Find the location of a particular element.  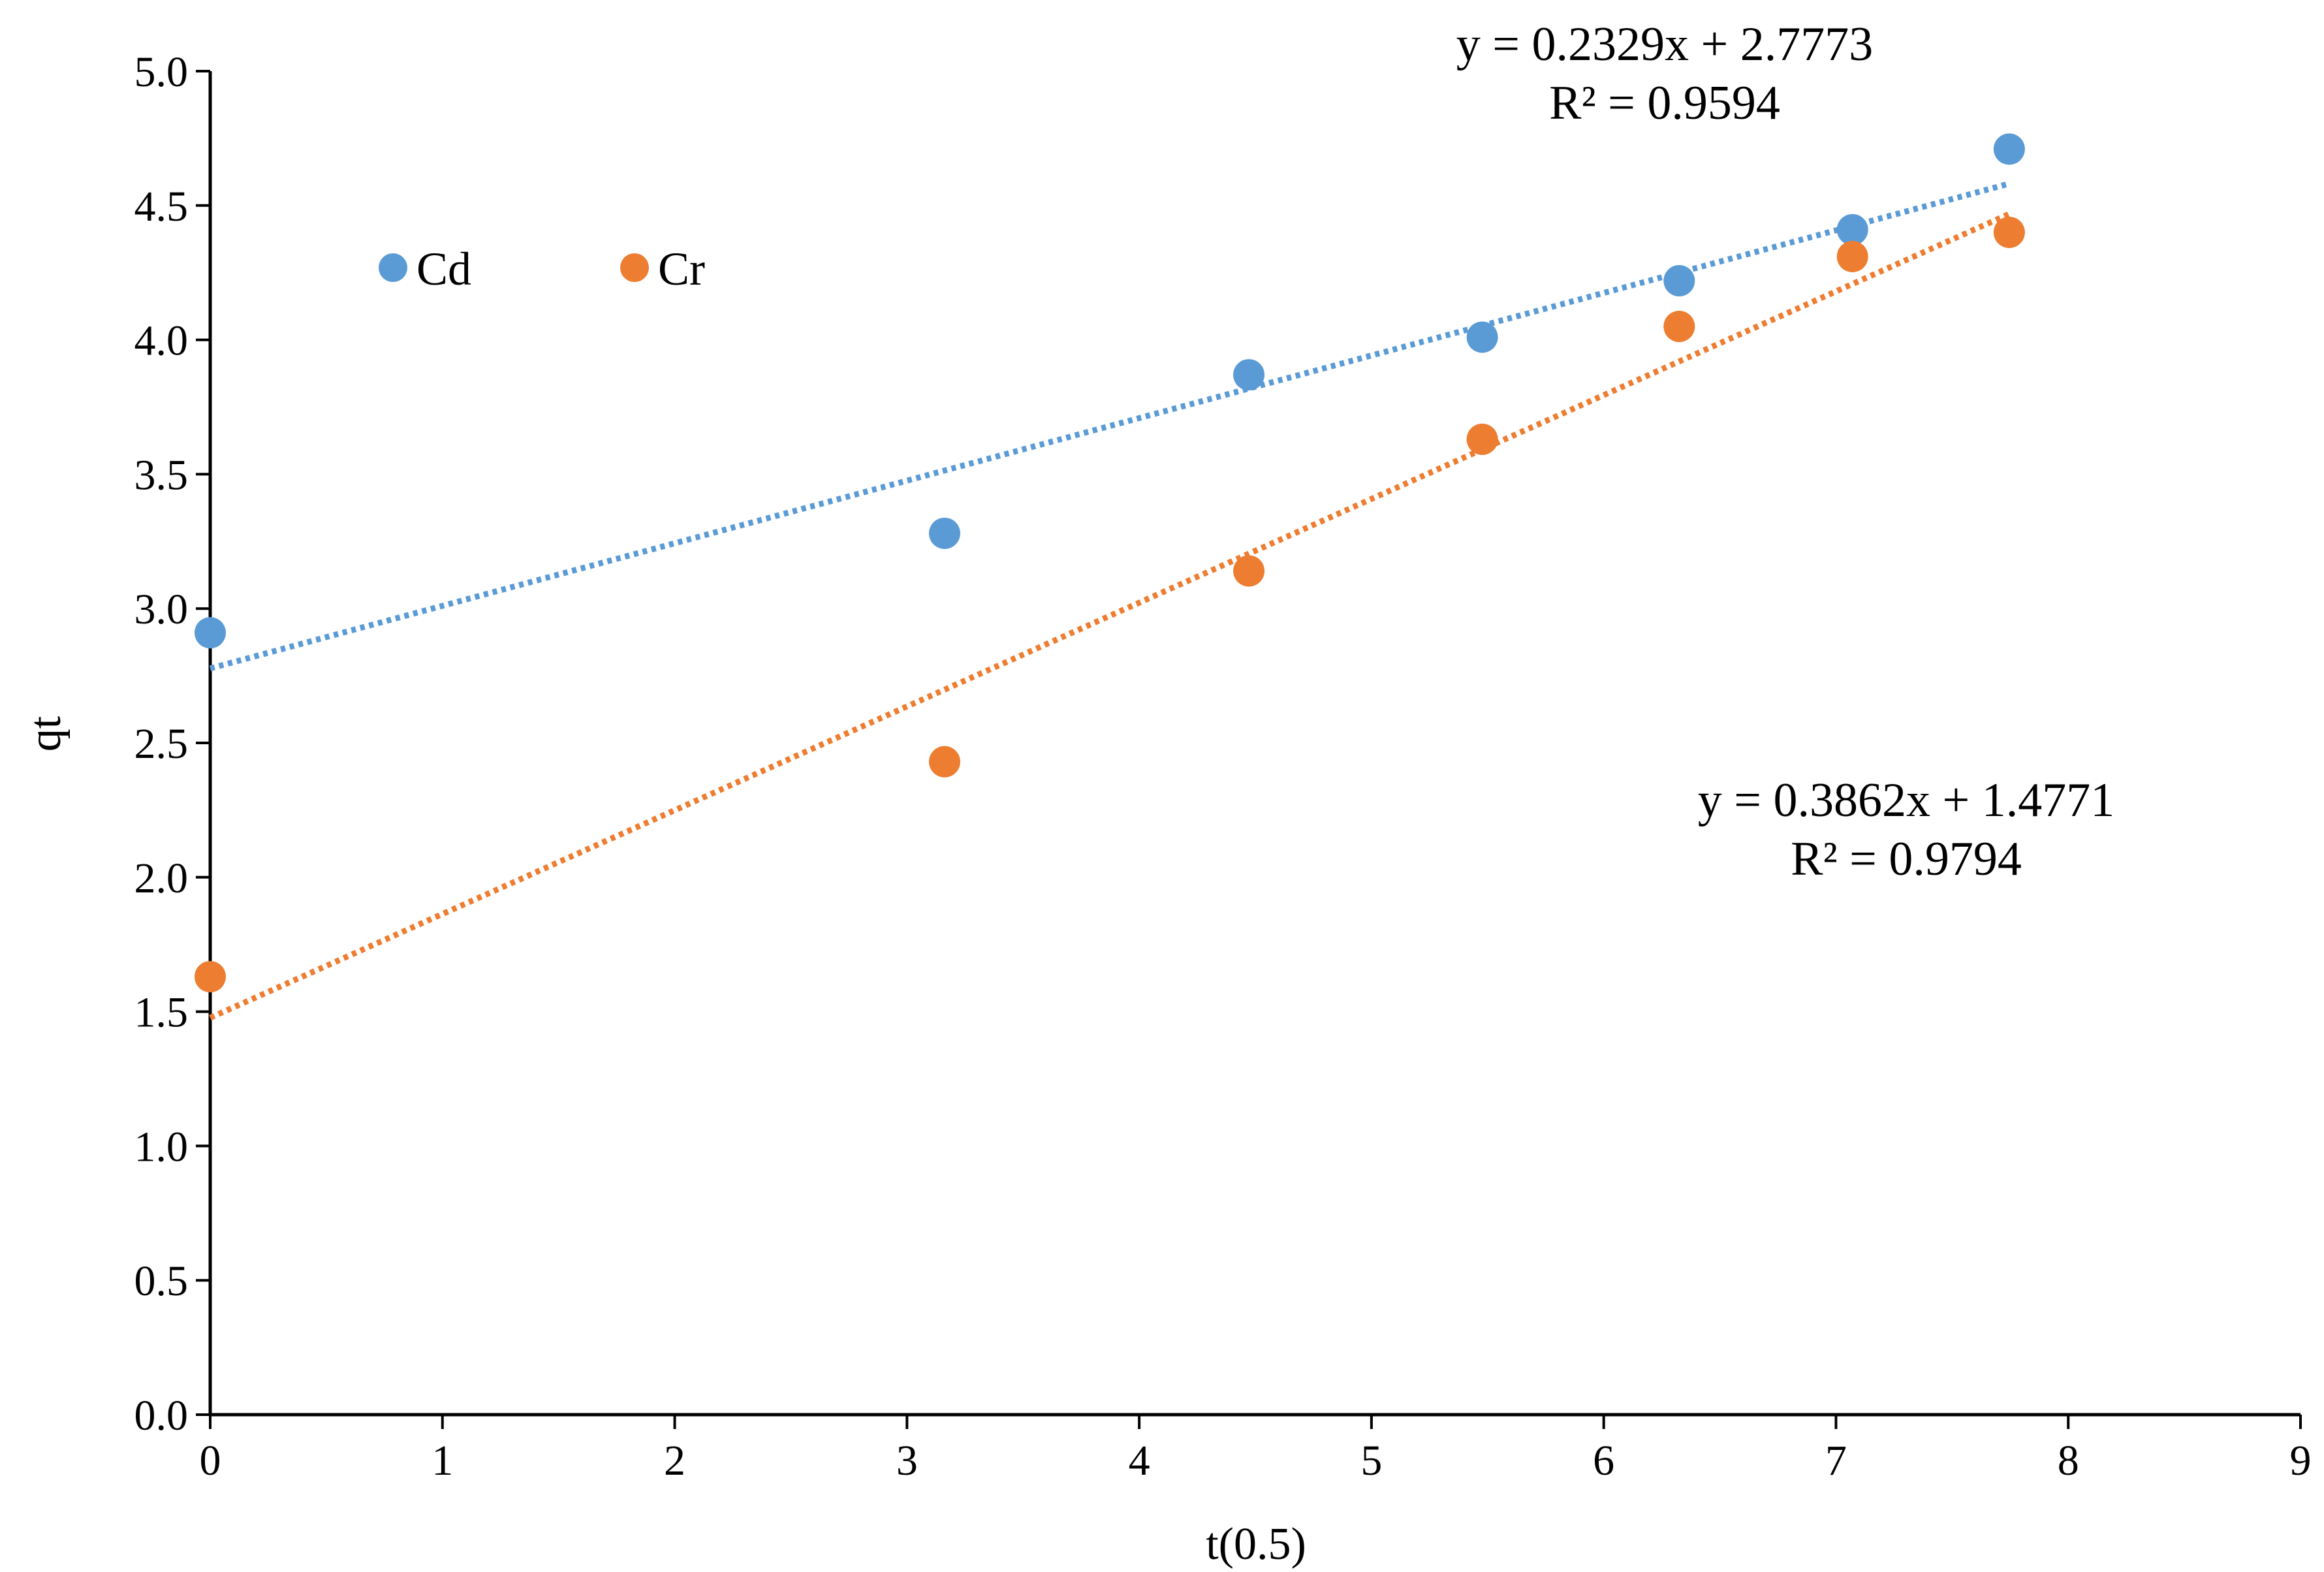

trendline-annotation-cr: y = 0.3862x + 1.4771 R² = 0.9794 is located at coordinates (1906, 830).